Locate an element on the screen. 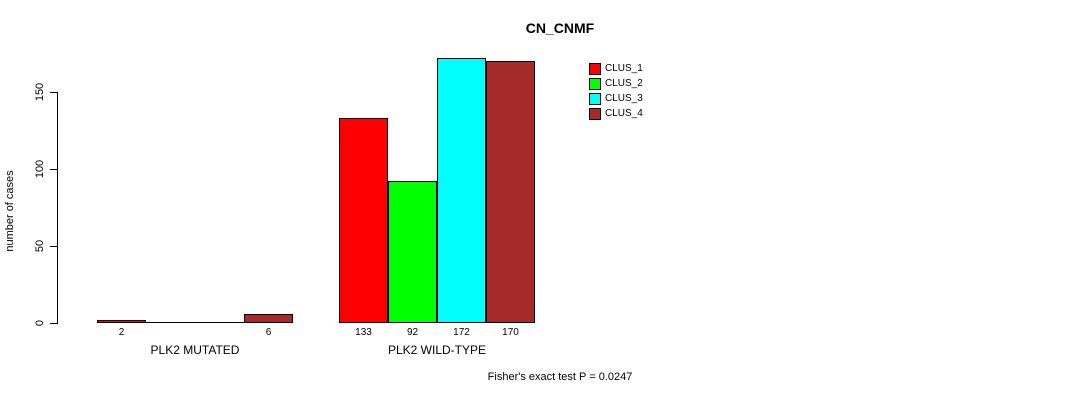 This screenshot has width=1090, height=400. legend: CLUS_1 CLUS_2 CLUS_3 CLUS_4 is located at coordinates (616, 91).